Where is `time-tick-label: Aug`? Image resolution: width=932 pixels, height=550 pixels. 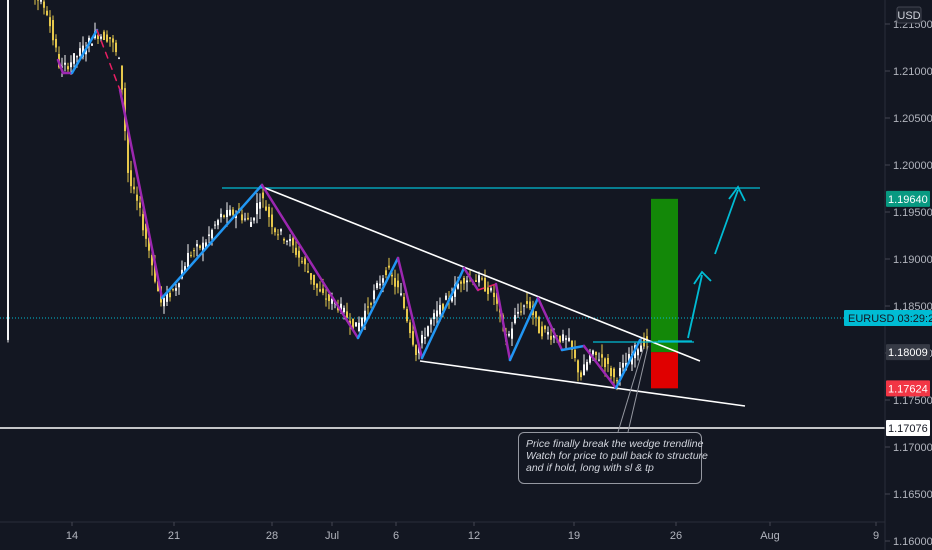
time-tick-label: Aug is located at coordinates (770, 536).